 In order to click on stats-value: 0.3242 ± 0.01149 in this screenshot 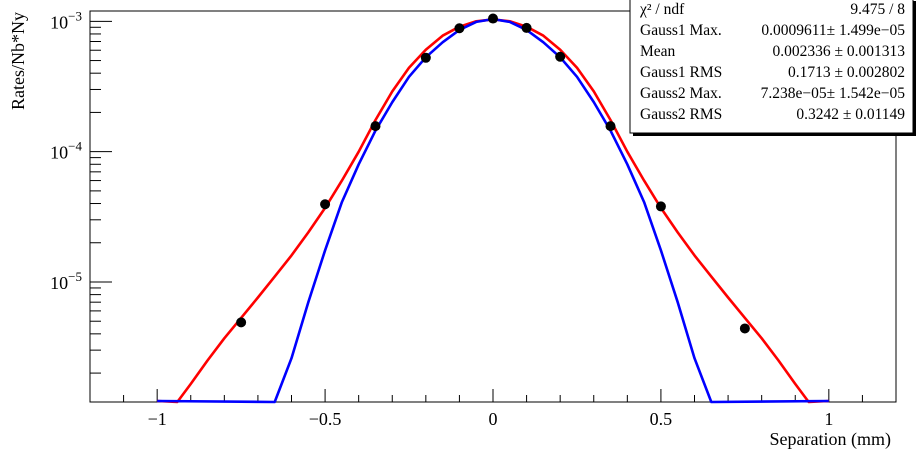, I will do `click(850, 114)`.